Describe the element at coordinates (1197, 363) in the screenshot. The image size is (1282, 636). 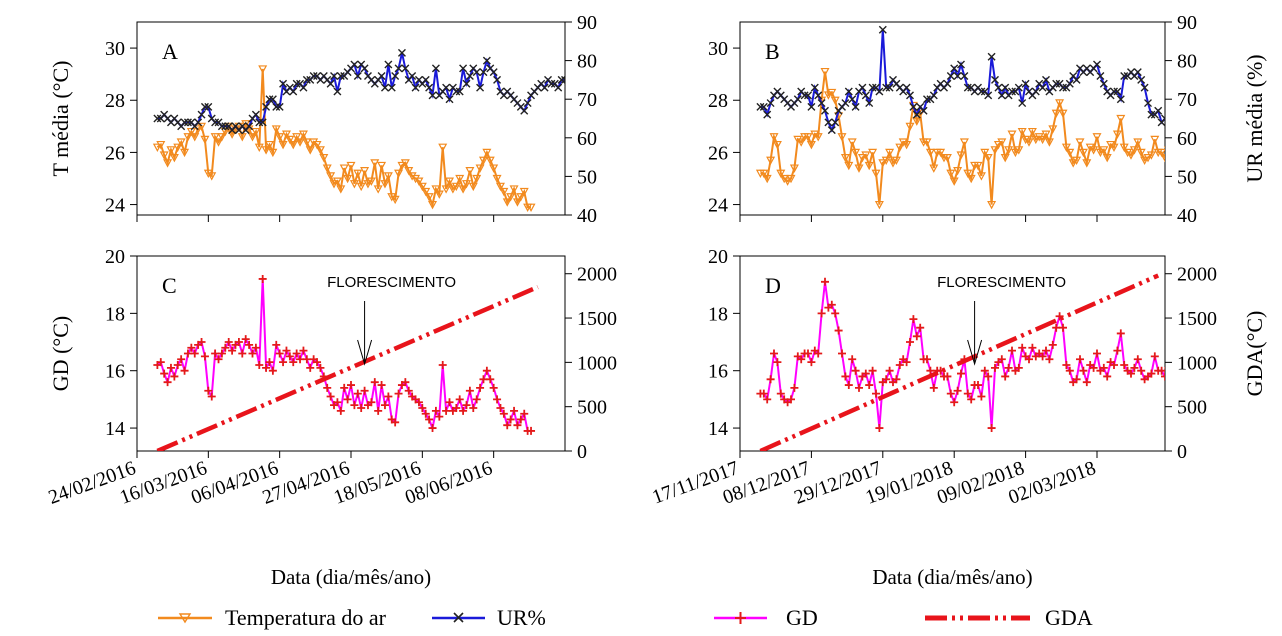
I see `right-tick-label: 1000` at that location.